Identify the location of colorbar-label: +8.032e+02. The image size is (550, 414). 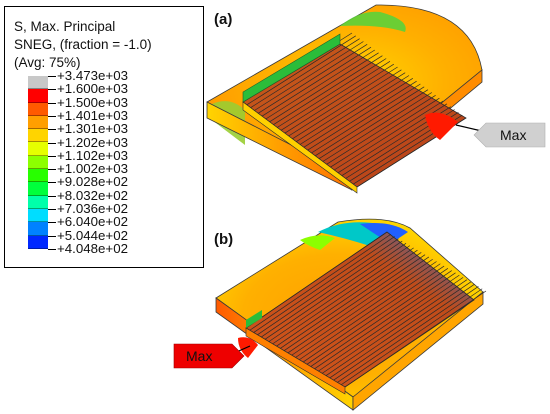
(92, 195).